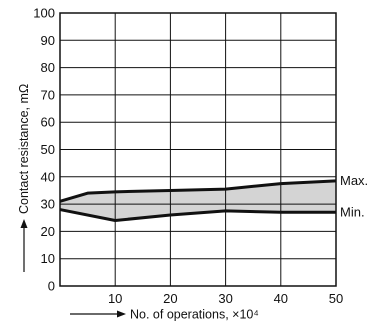  What do you see at coordinates (115, 298) in the screenshot?
I see `x-tick-label: 10` at bounding box center [115, 298].